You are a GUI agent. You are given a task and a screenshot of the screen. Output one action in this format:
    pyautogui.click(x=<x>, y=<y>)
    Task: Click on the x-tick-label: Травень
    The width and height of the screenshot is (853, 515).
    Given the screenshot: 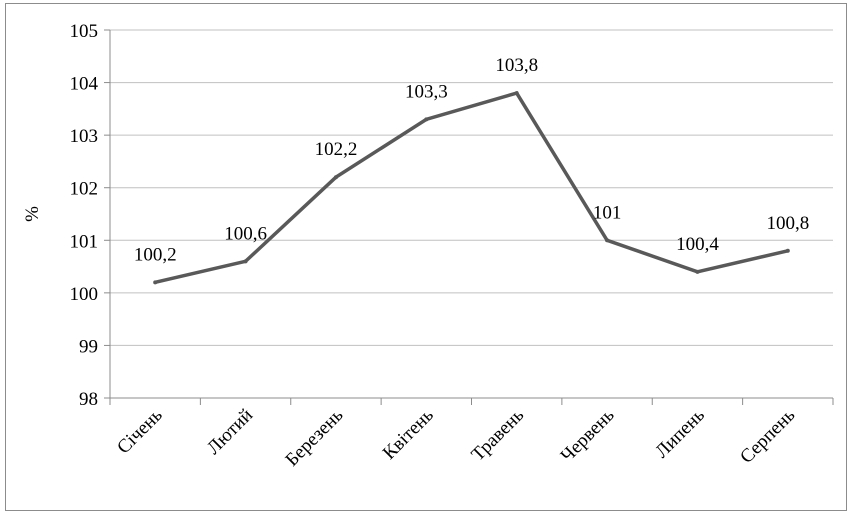 What is the action you would take?
    pyautogui.click(x=497, y=434)
    